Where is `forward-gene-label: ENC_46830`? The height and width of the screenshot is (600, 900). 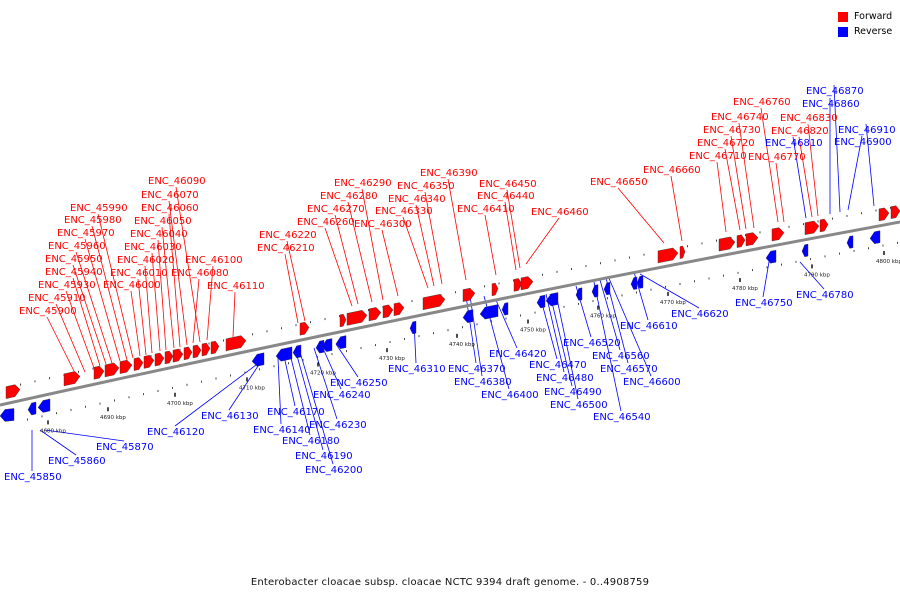
forward-gene-label: ENC_46830 is located at coordinates (809, 118).